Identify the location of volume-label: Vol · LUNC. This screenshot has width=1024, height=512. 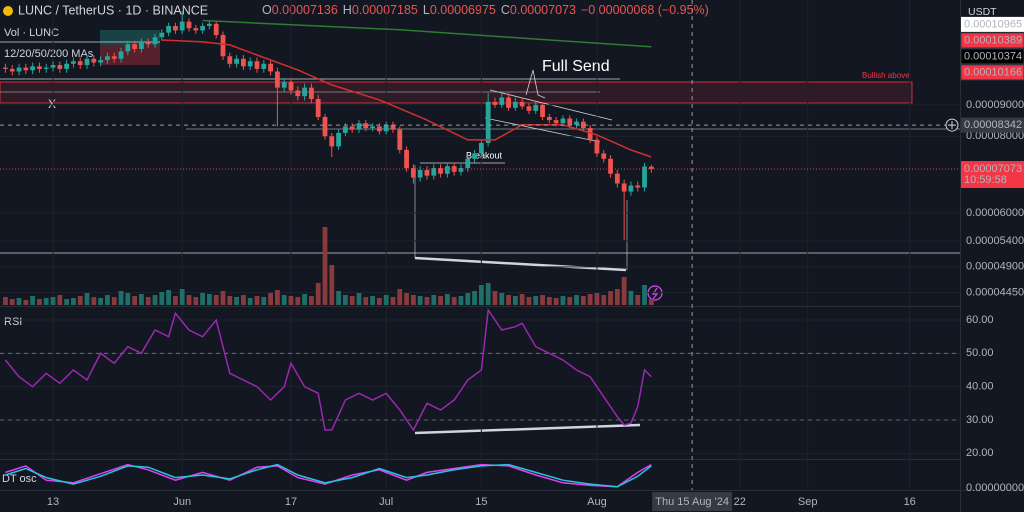
(31, 33).